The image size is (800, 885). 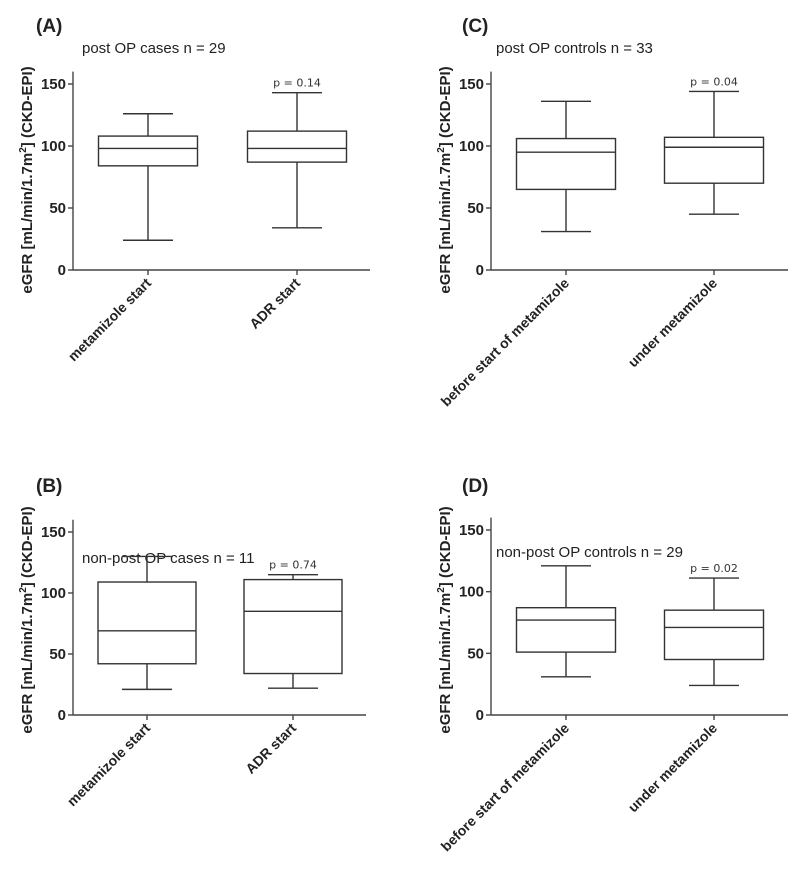 I want to click on panel-title: non-post OP controls n = 29, so click(x=589, y=552).